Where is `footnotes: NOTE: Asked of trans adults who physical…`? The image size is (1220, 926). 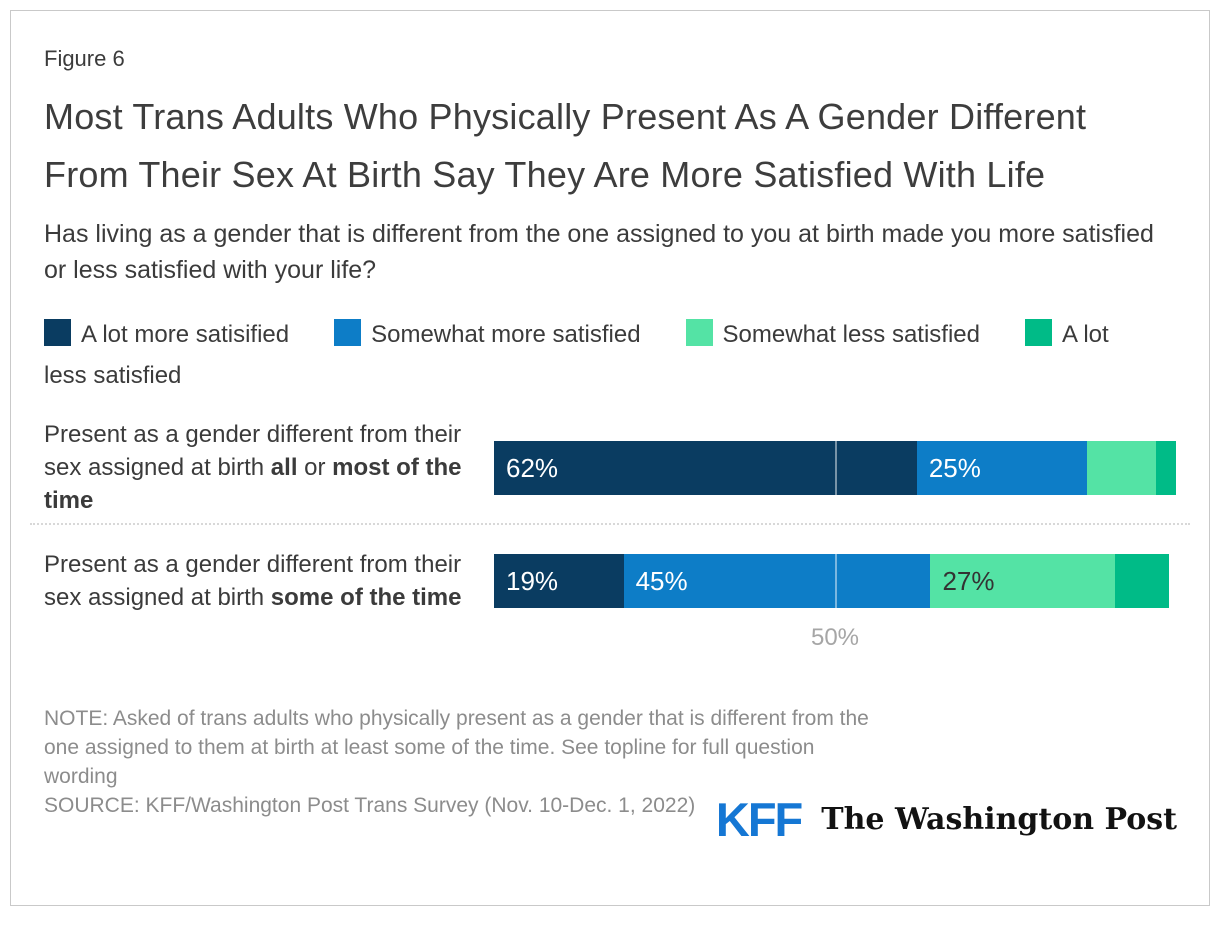
footnotes: NOTE: Asked of trans adults who physical… is located at coordinates (463, 762).